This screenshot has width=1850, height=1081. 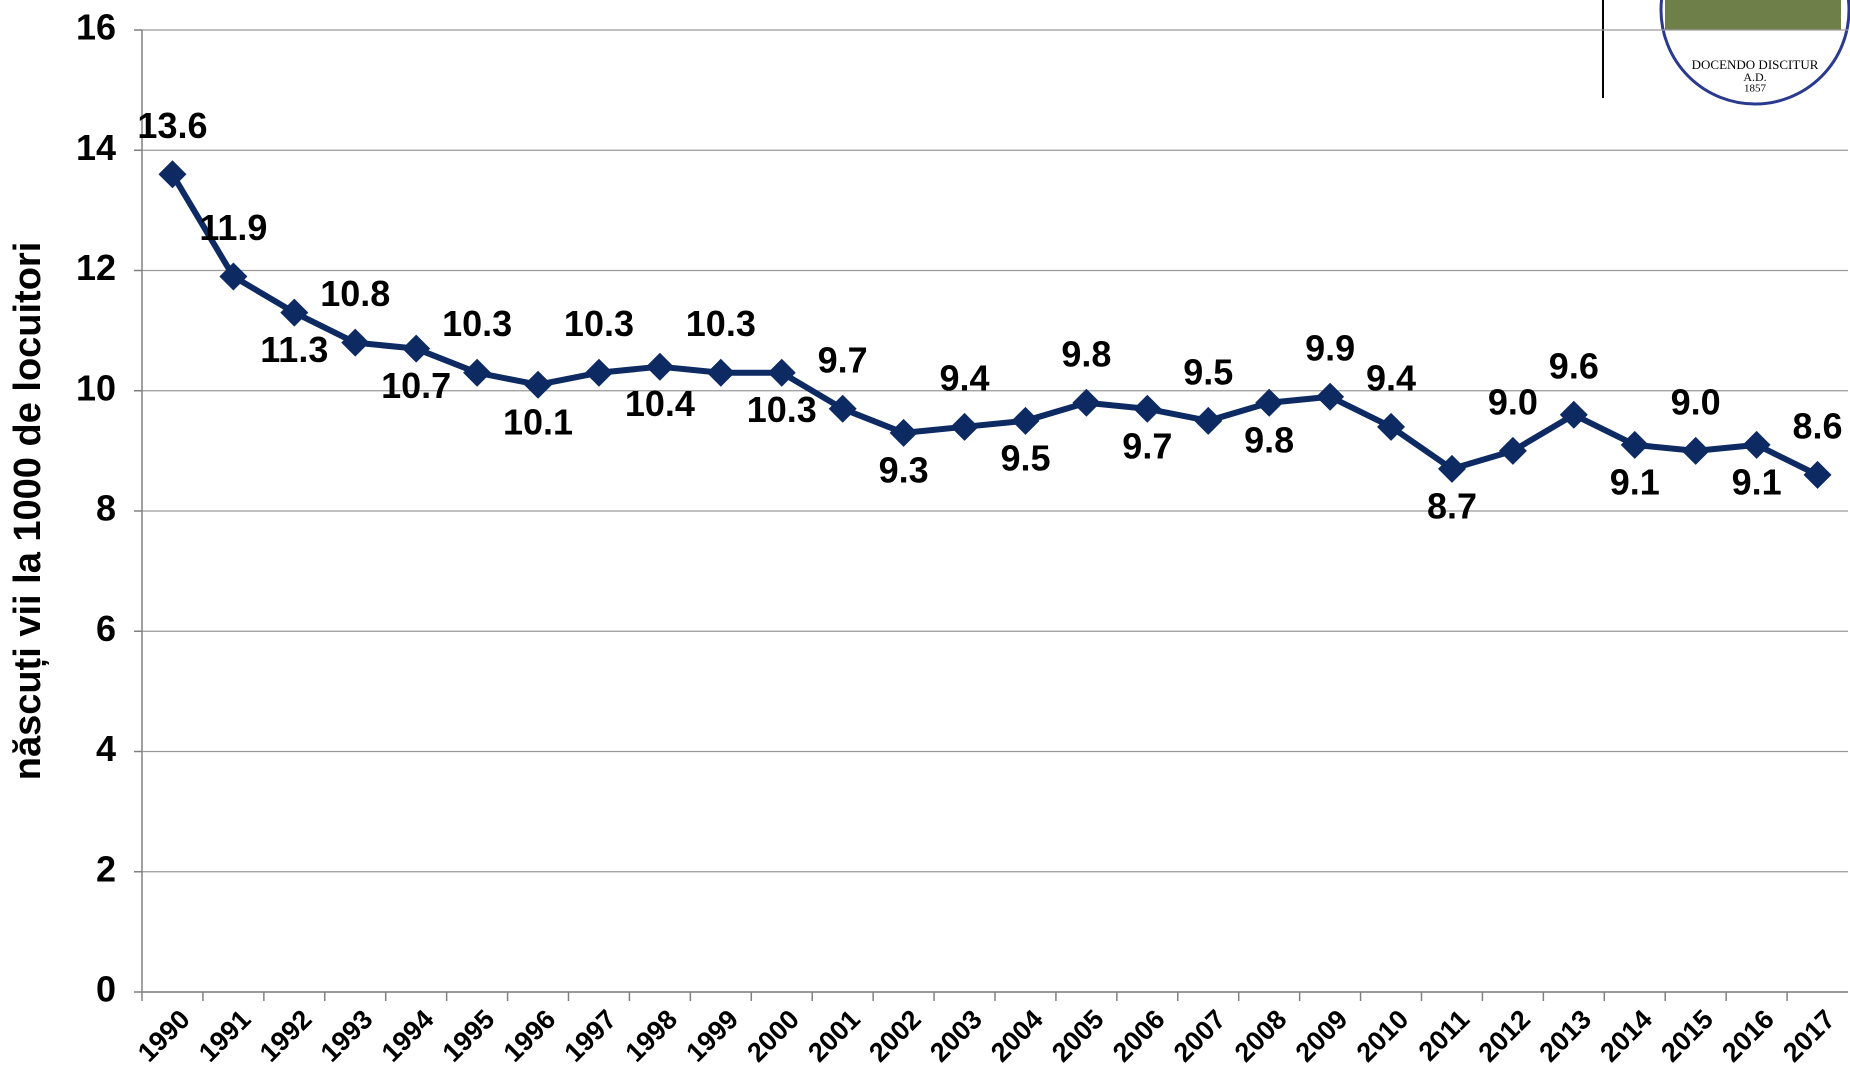 I want to click on data-label: 9.9, so click(x=1330, y=347).